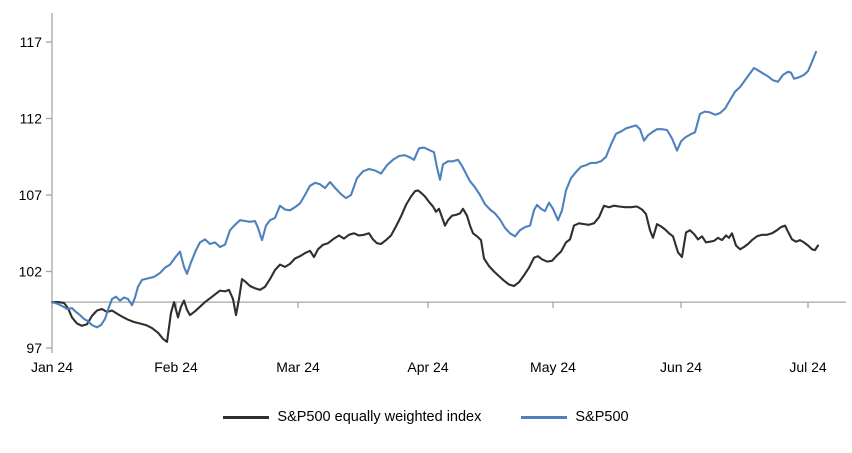 This screenshot has height=453, width=852. What do you see at coordinates (49, 195) in the screenshot?
I see `y-axis-ticks` at bounding box center [49, 195].